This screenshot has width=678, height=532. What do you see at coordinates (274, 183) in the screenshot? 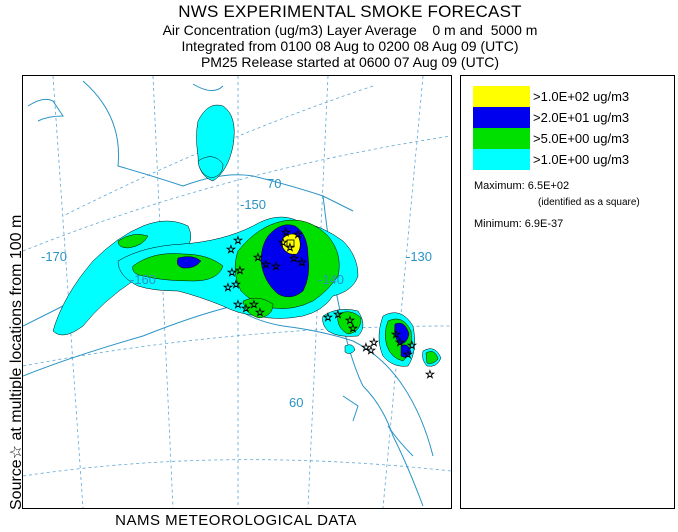
I see `lat-label-70: 70` at bounding box center [274, 183].